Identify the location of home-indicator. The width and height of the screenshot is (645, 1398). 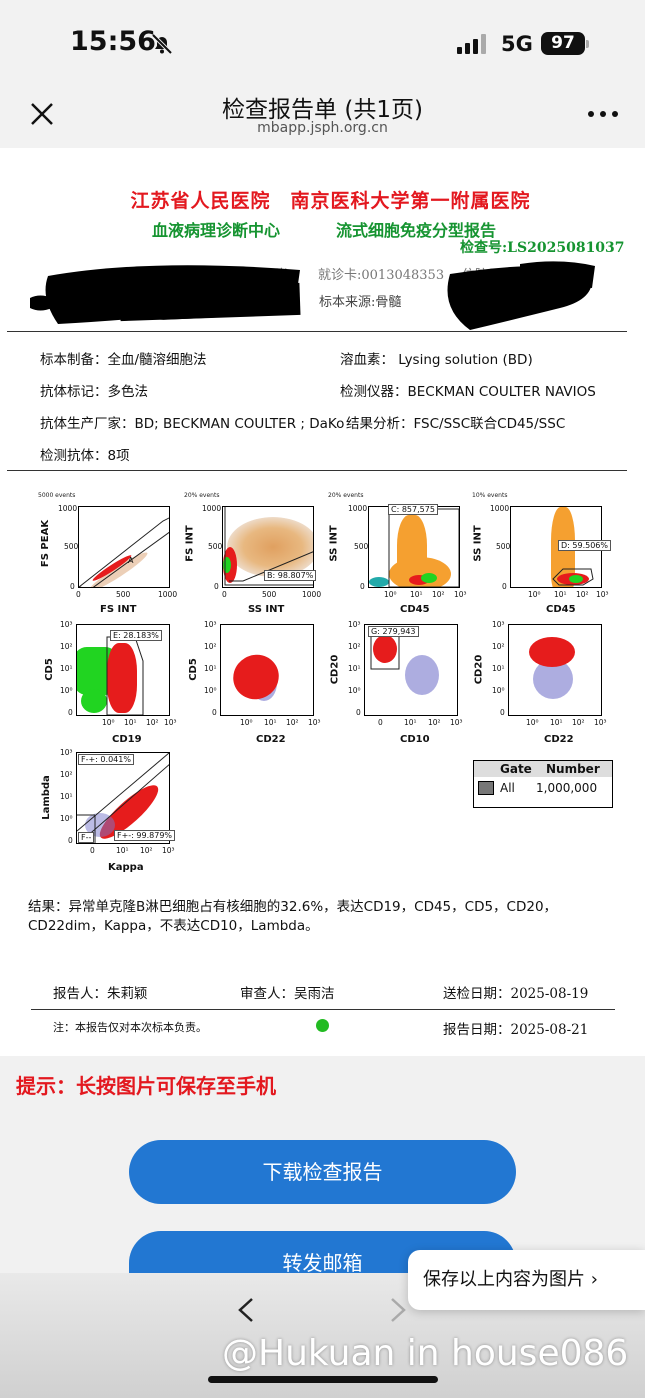
(323, 1379).